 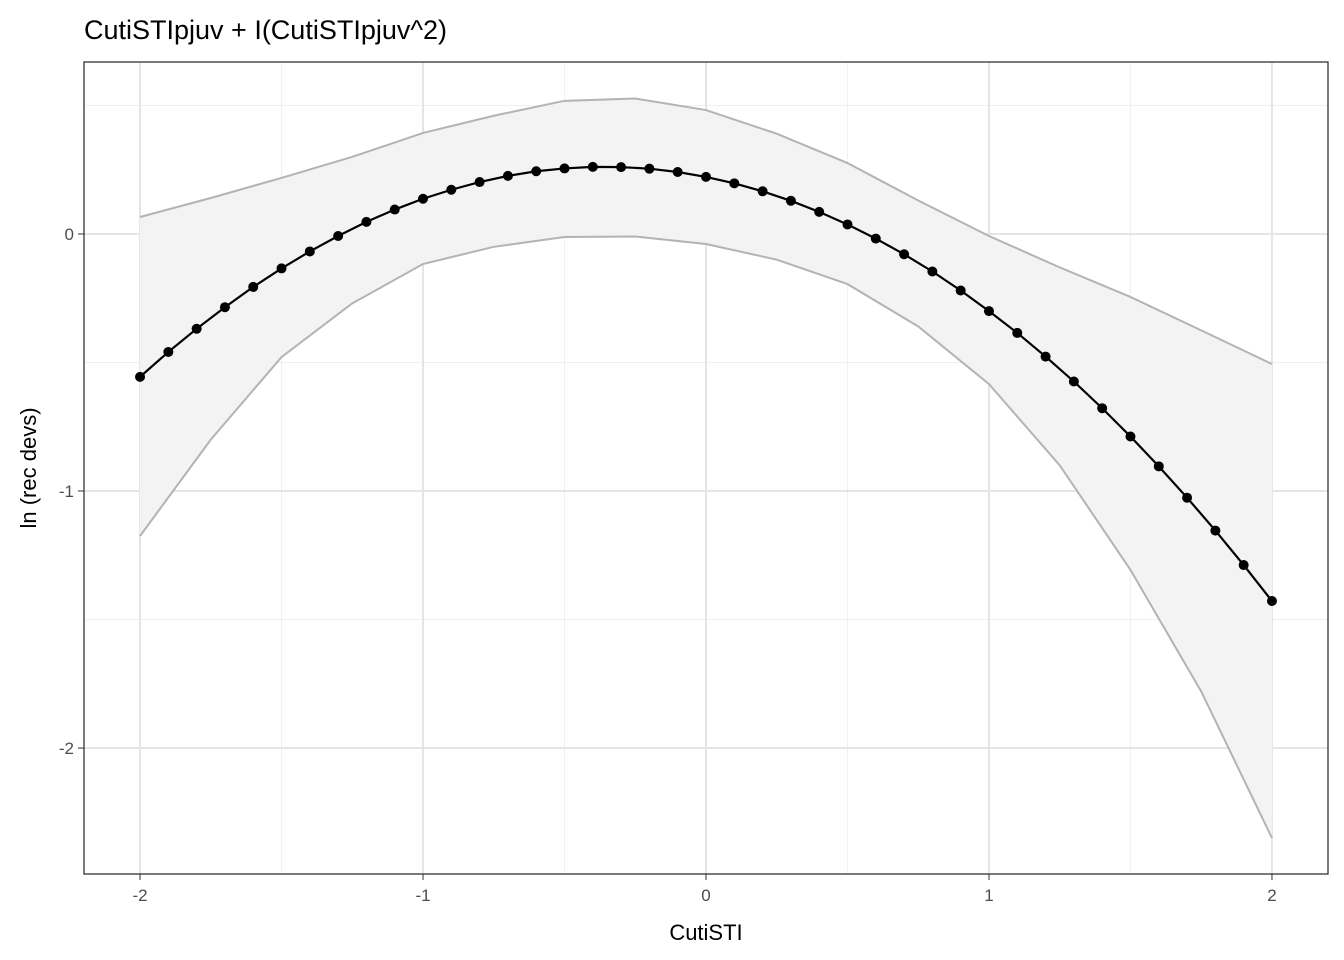 I want to click on y-tick-label: -1, so click(x=66, y=491).